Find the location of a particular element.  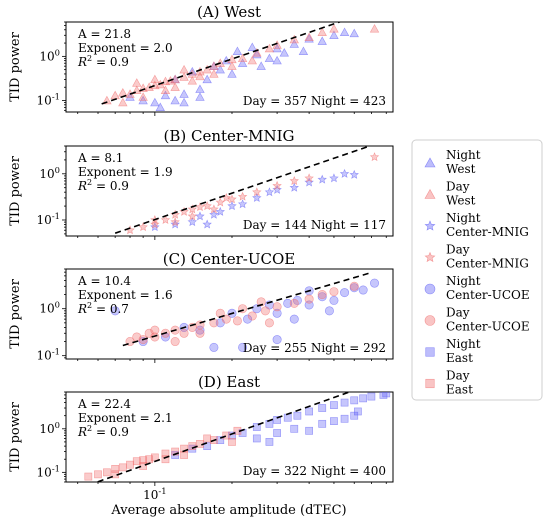

legend-label-line2: Center-MNIG is located at coordinates (487, 264).